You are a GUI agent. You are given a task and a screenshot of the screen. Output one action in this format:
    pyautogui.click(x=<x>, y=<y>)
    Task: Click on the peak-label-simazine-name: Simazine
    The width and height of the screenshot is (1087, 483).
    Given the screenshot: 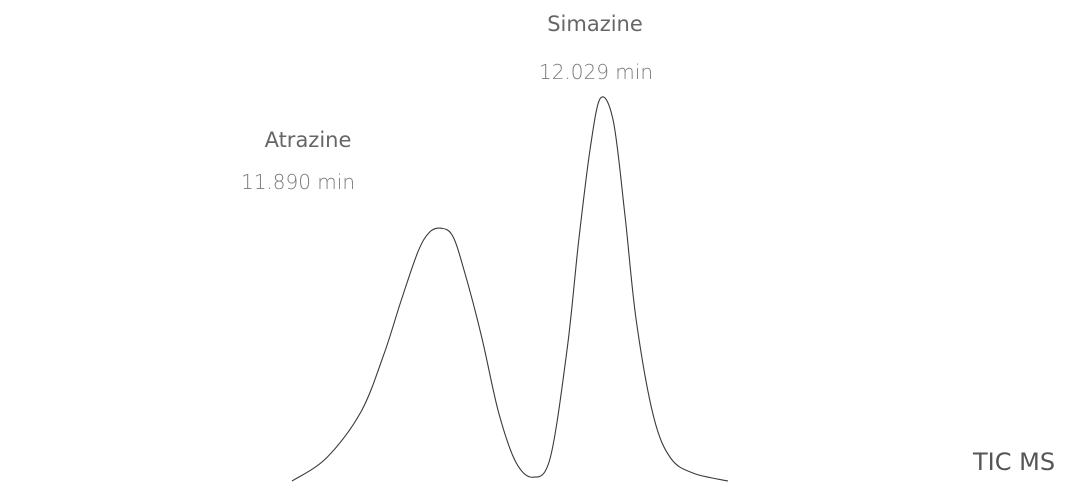 What is the action you would take?
    pyautogui.click(x=595, y=24)
    